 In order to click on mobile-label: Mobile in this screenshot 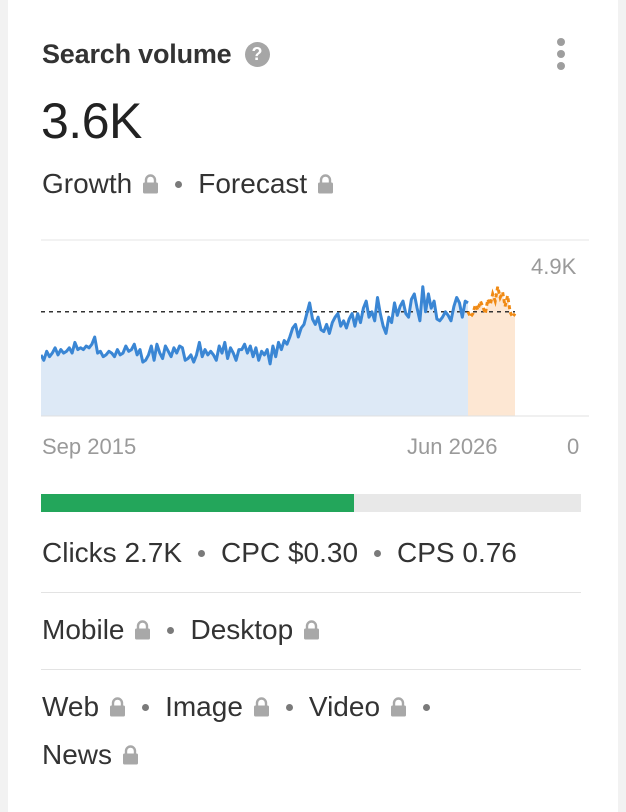, I will do `click(83, 629)`.